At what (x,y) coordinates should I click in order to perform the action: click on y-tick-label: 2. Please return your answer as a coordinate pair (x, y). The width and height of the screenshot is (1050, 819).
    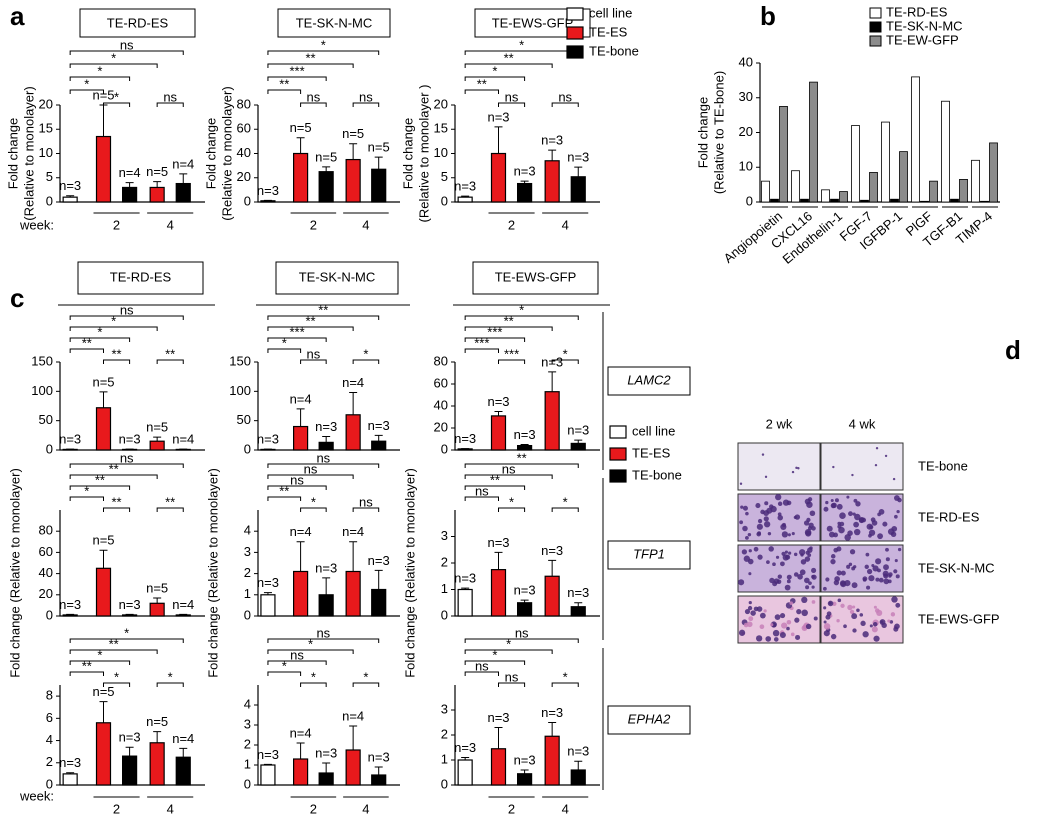
    Looking at the image, I should click on (247, 743).